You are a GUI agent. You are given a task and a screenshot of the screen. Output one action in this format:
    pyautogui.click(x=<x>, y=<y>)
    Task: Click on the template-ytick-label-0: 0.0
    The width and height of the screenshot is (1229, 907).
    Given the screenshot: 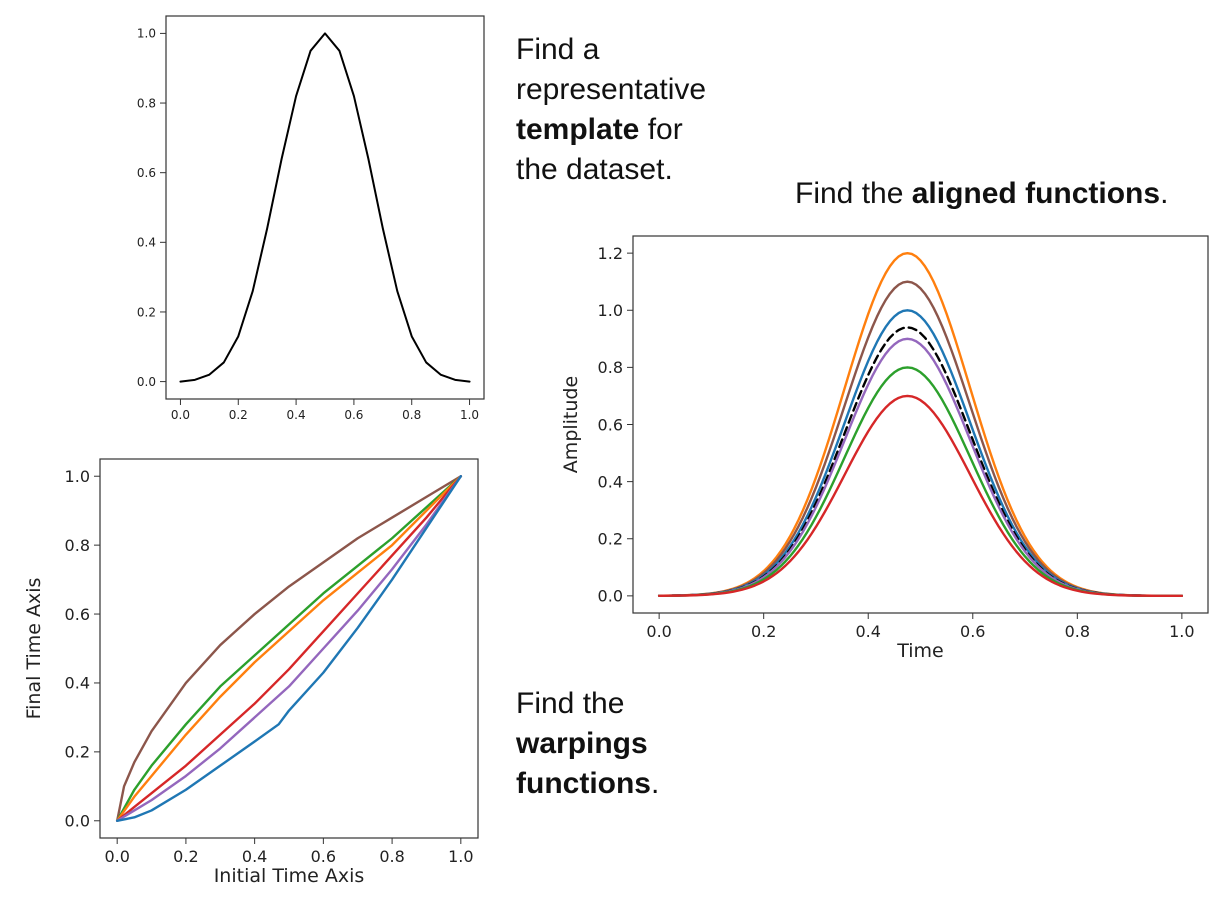 What is the action you would take?
    pyautogui.click(x=146, y=382)
    